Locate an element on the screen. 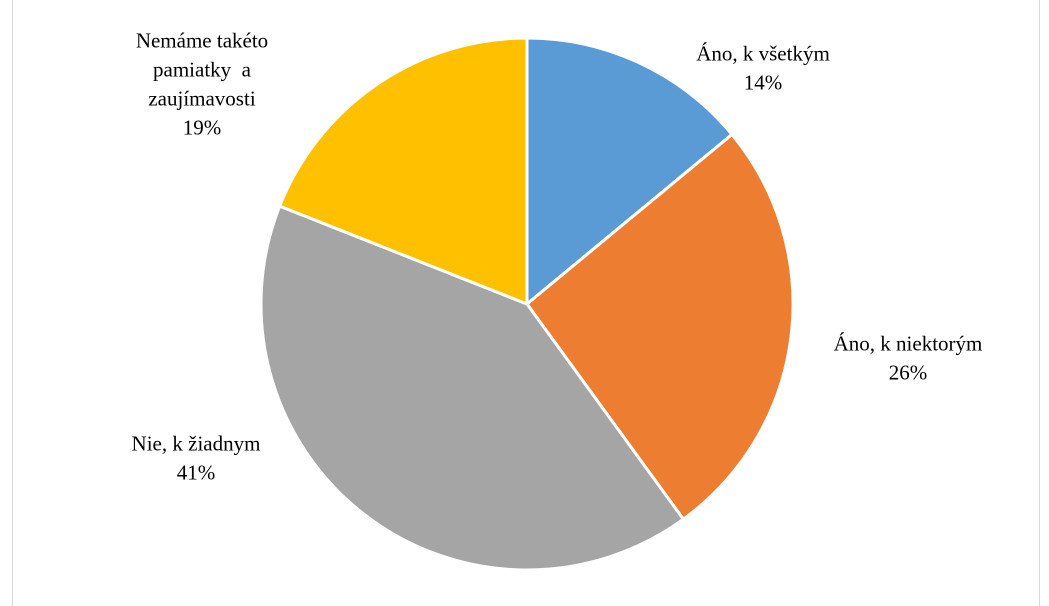 This screenshot has width=1049, height=606. data-label-category: Áno, k niektorým is located at coordinates (908, 344).